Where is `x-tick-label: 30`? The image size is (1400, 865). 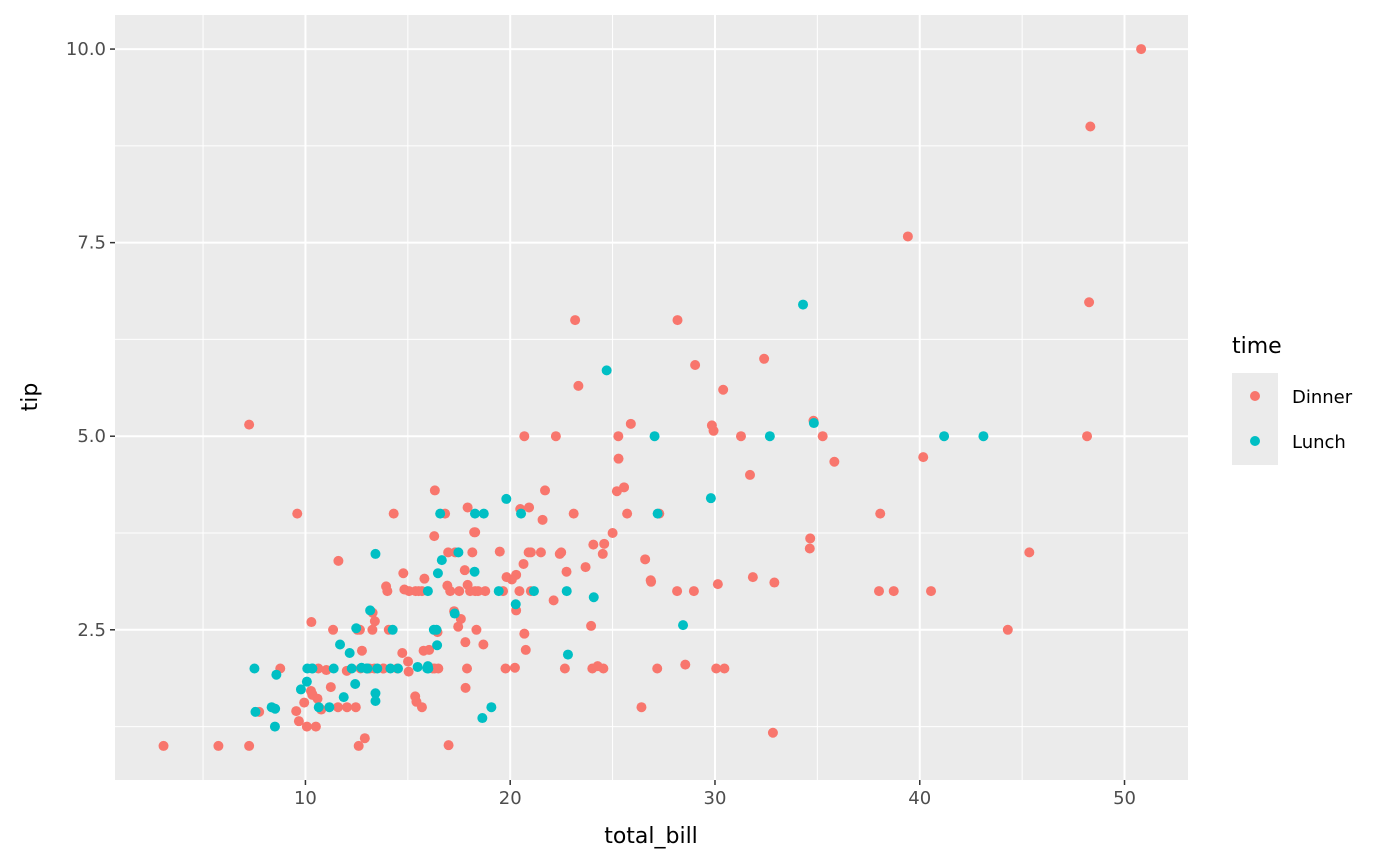 x-tick-label: 30 is located at coordinates (715, 798).